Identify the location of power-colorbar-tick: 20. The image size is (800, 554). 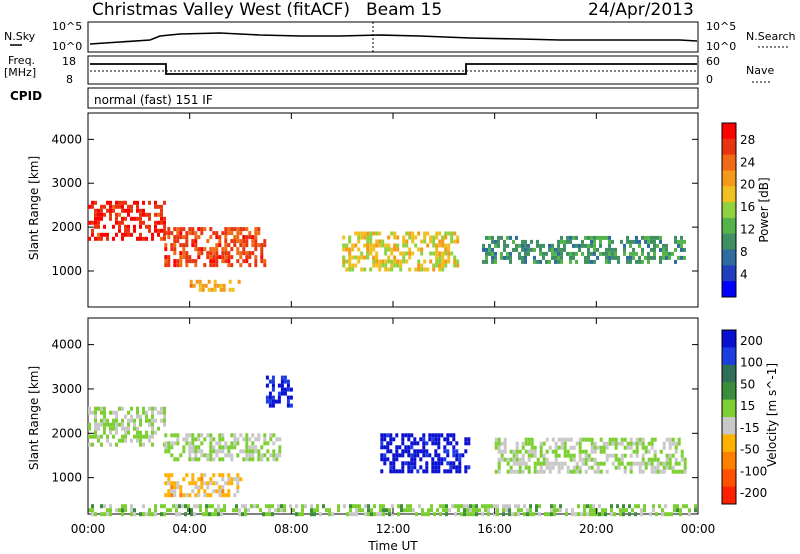
(747, 185).